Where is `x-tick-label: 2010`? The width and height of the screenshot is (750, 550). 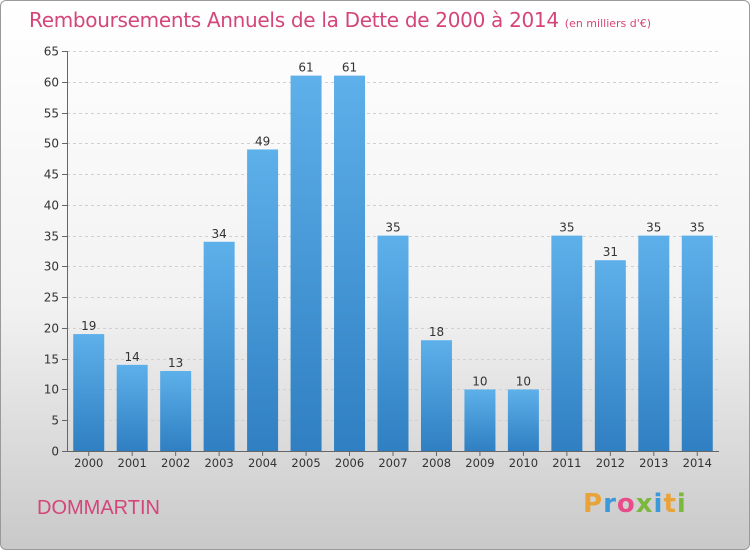 x-tick-label: 2010 is located at coordinates (523, 463).